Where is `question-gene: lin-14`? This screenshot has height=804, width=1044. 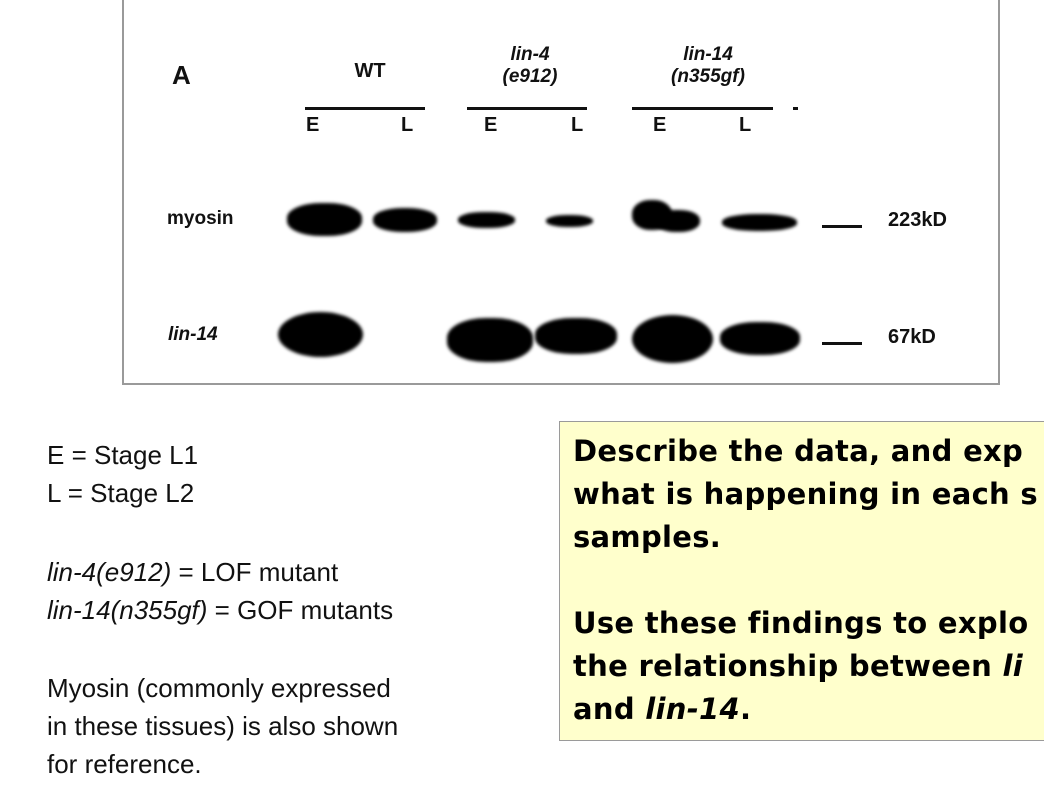
question-gene: lin-14 is located at coordinates (693, 709).